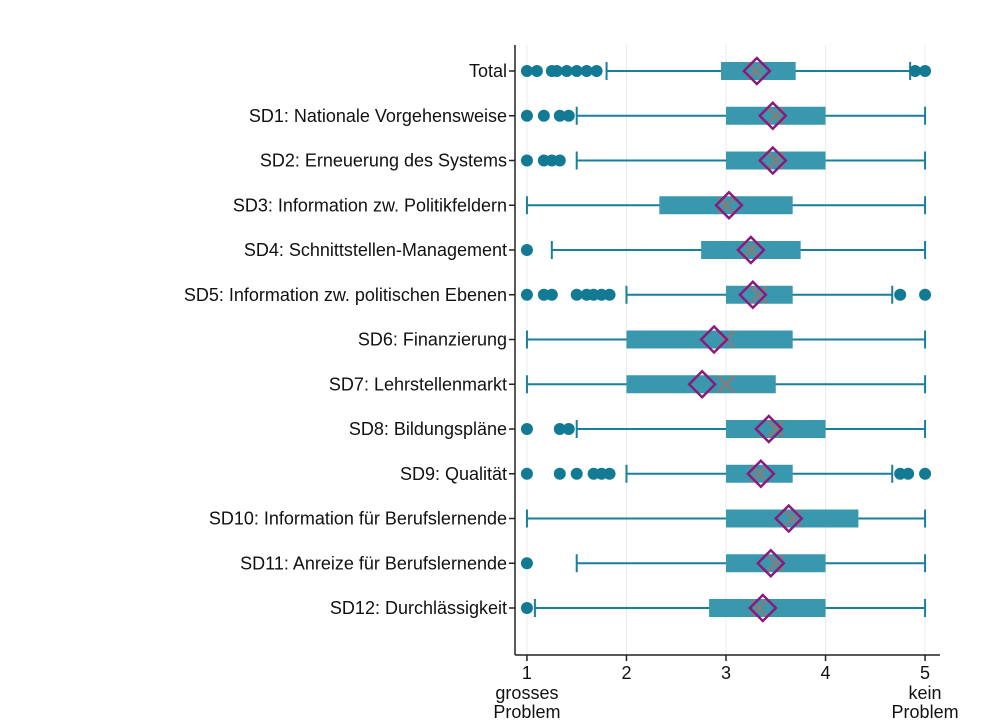  What do you see at coordinates (453, 474) in the screenshot?
I see `y-tick-label: SD9: Qualität` at bounding box center [453, 474].